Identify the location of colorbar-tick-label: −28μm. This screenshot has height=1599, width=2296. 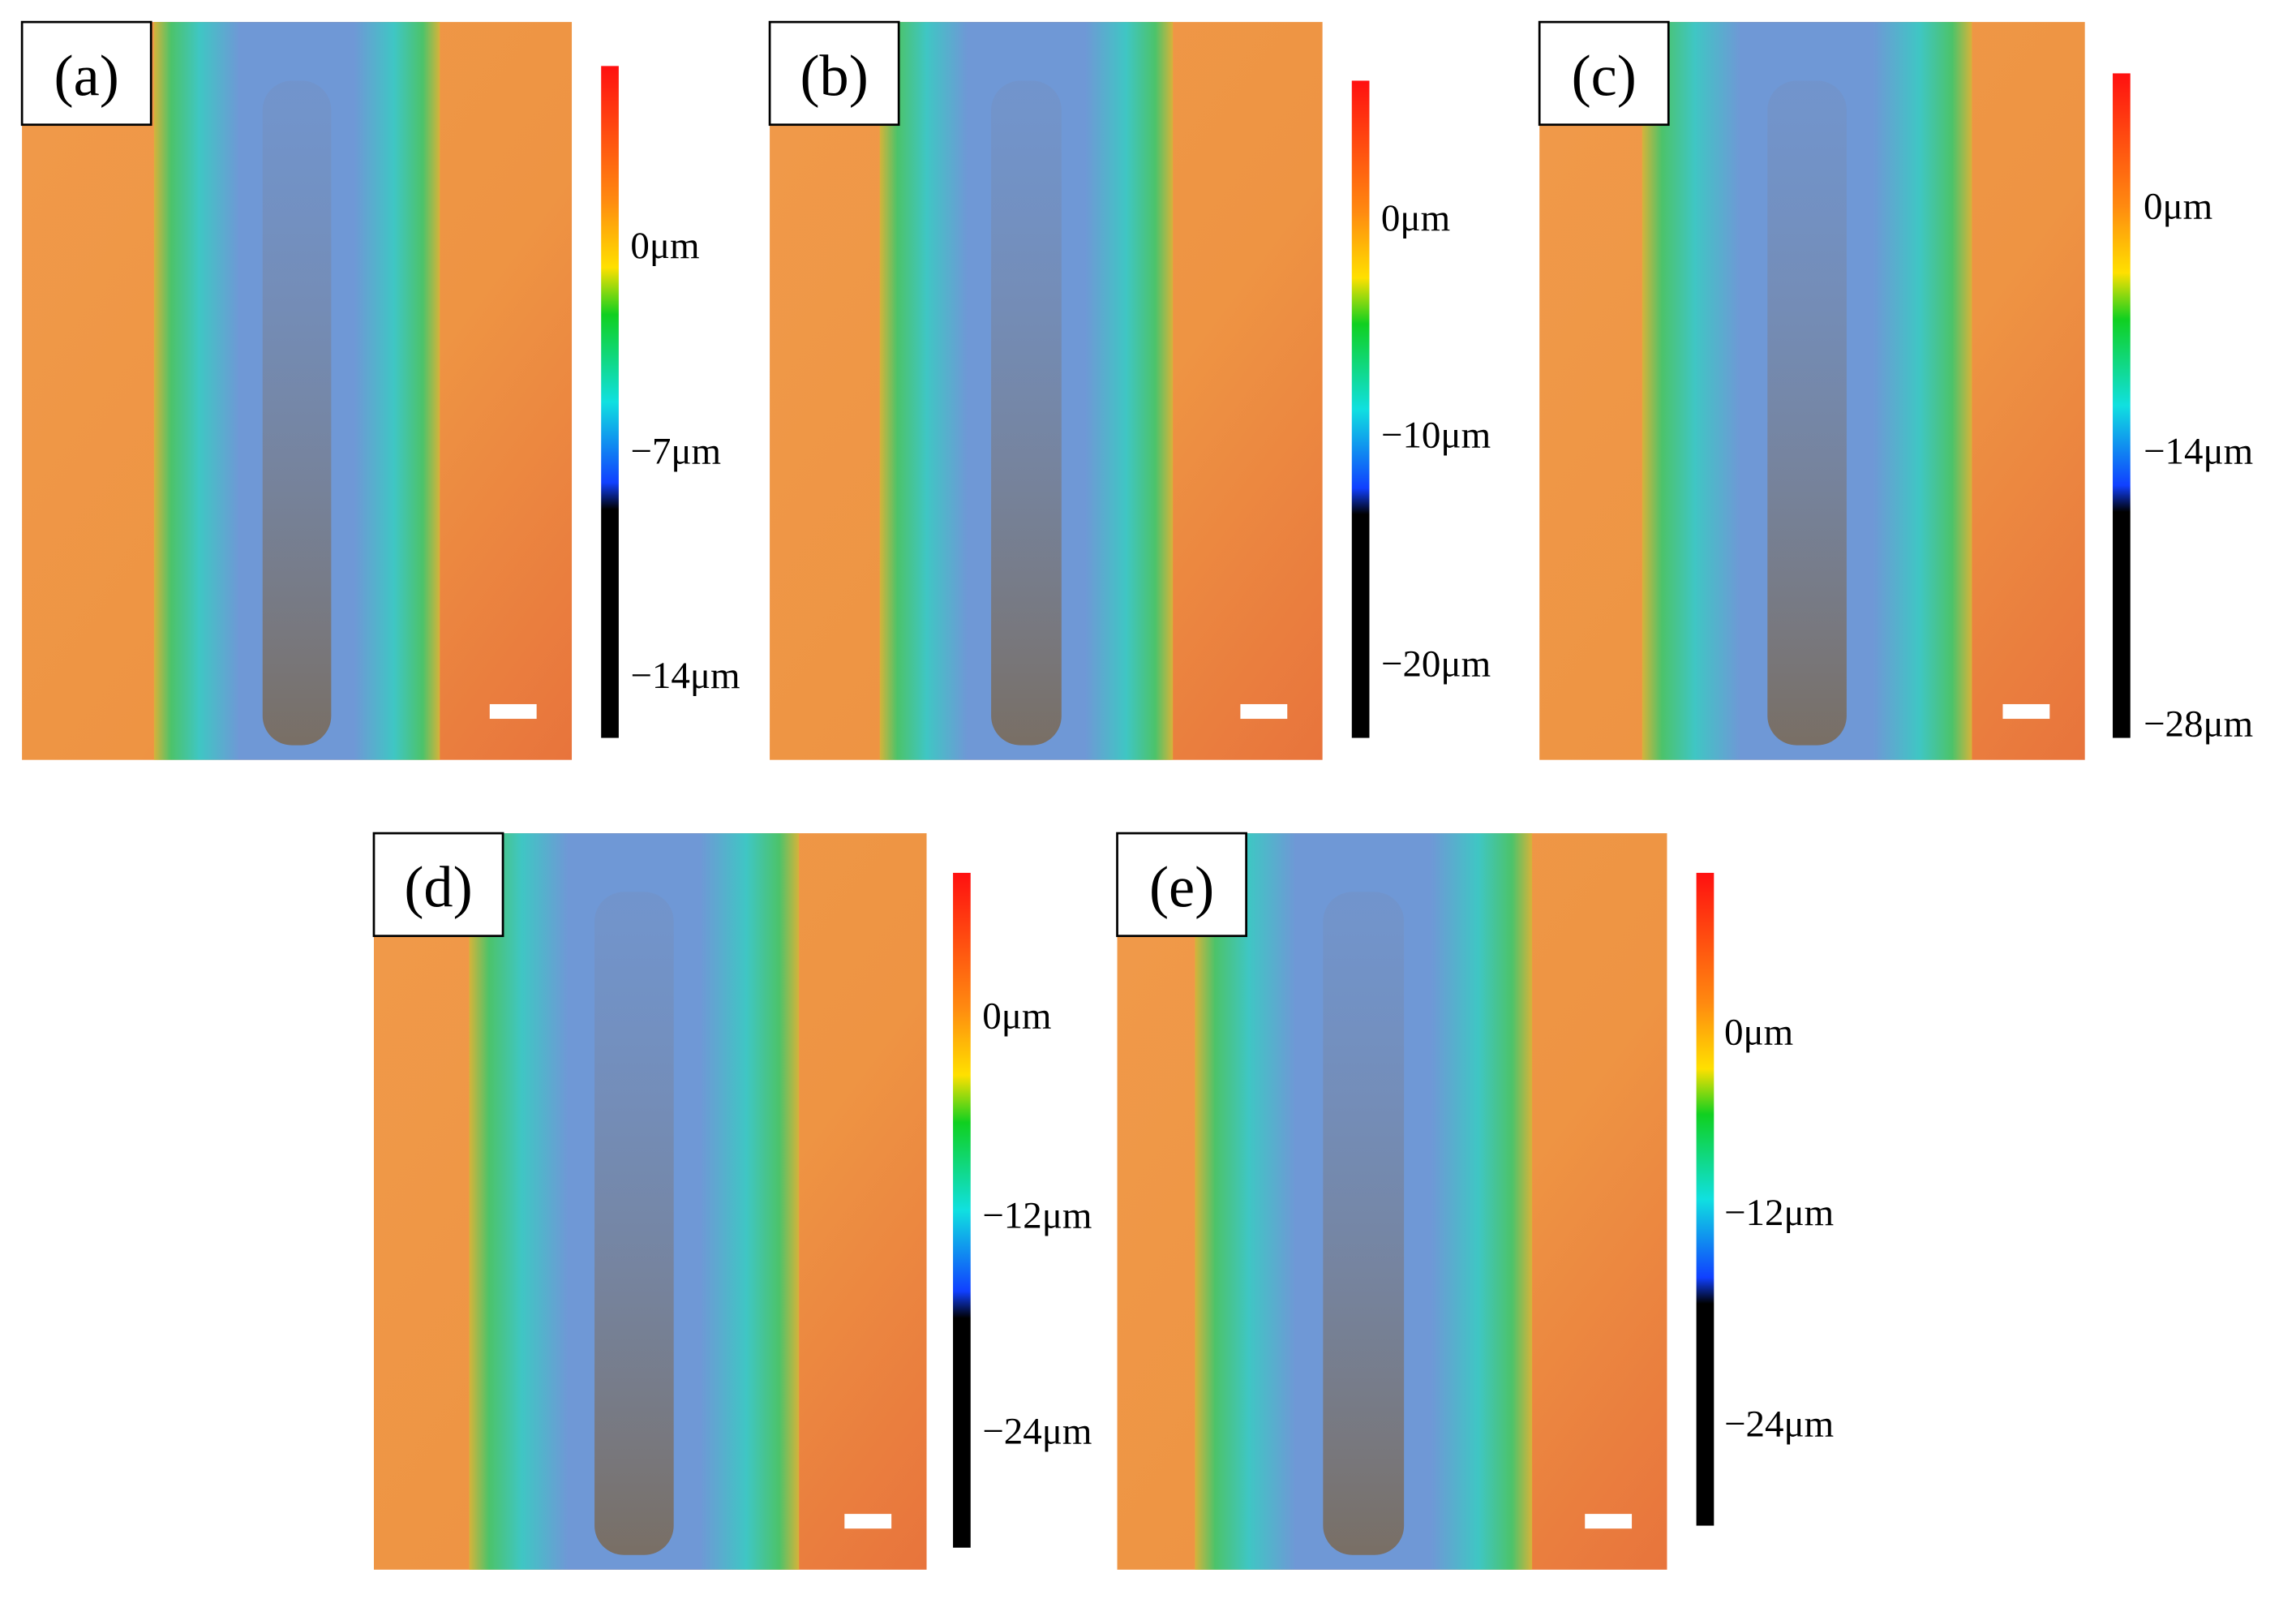
(2198, 724).